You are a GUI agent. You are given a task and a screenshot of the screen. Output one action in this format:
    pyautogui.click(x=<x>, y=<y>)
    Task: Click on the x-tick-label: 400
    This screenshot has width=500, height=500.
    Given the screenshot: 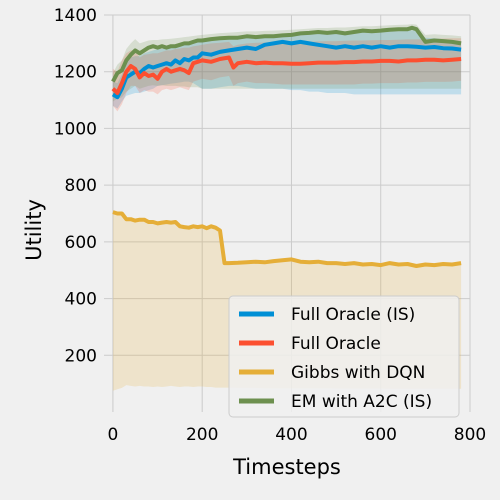 What is the action you would take?
    pyautogui.click(x=291, y=435)
    